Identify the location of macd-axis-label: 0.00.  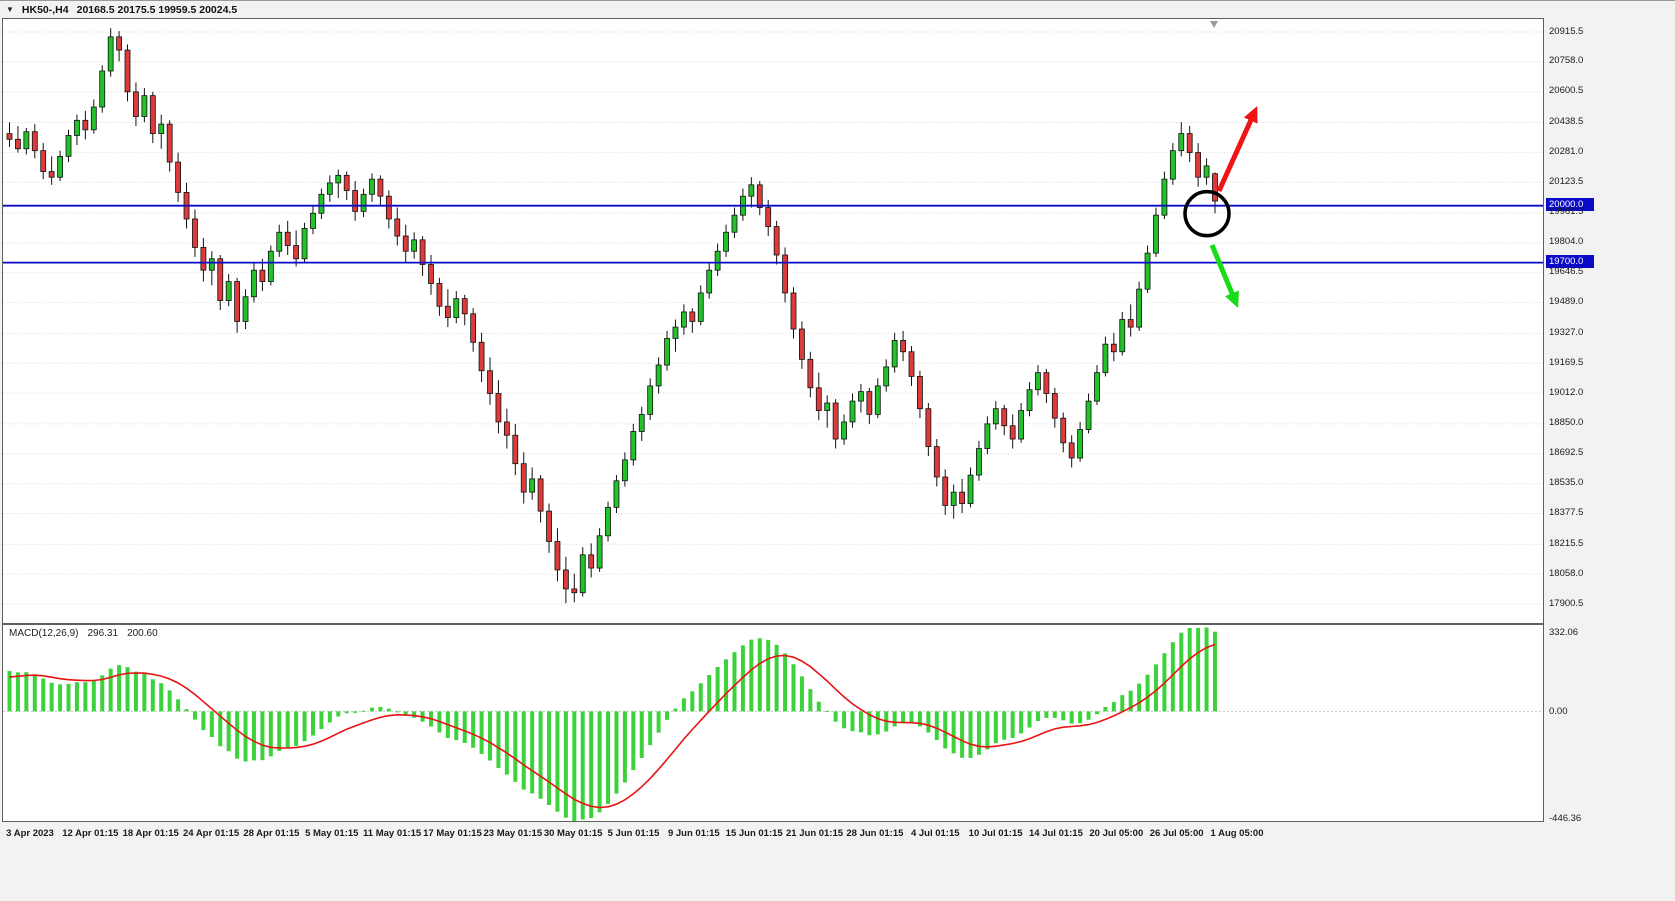
(1558, 711).